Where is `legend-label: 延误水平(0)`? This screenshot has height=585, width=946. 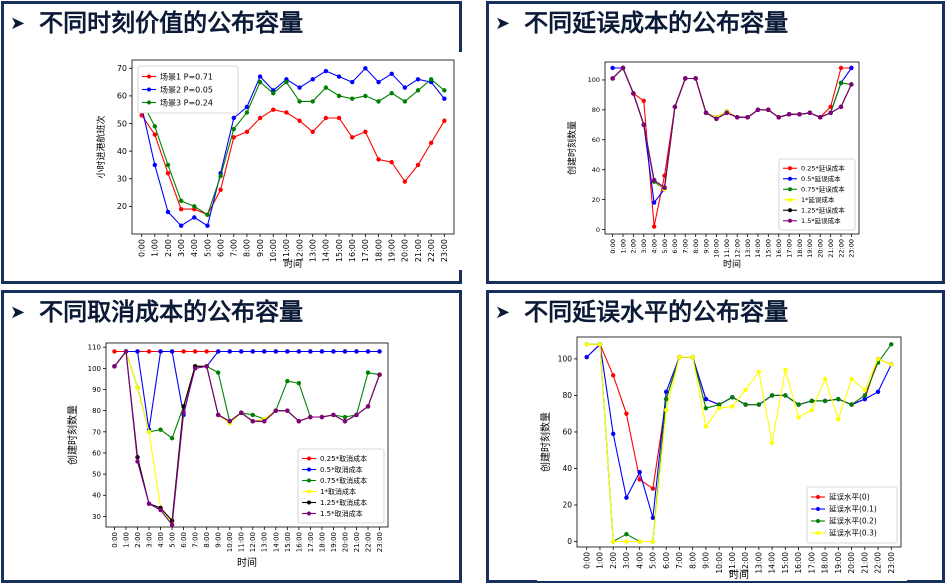 legend-label: 延误水平(0) is located at coordinates (849, 497).